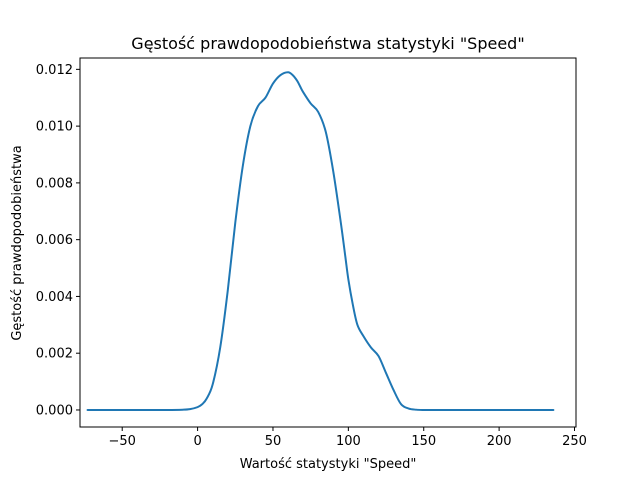  What do you see at coordinates (54, 354) in the screenshot?
I see `y-tick-label: 0.002` at bounding box center [54, 354].